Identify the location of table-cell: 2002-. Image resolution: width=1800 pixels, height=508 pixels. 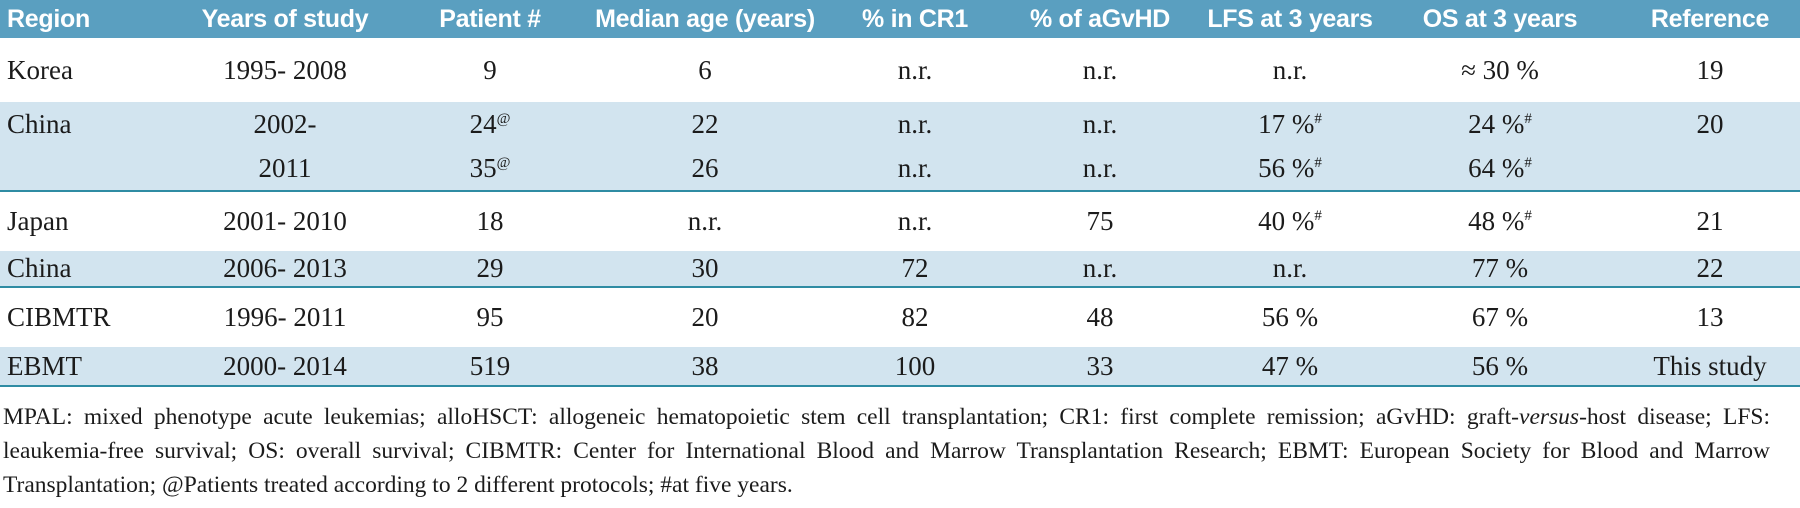
(285, 124).